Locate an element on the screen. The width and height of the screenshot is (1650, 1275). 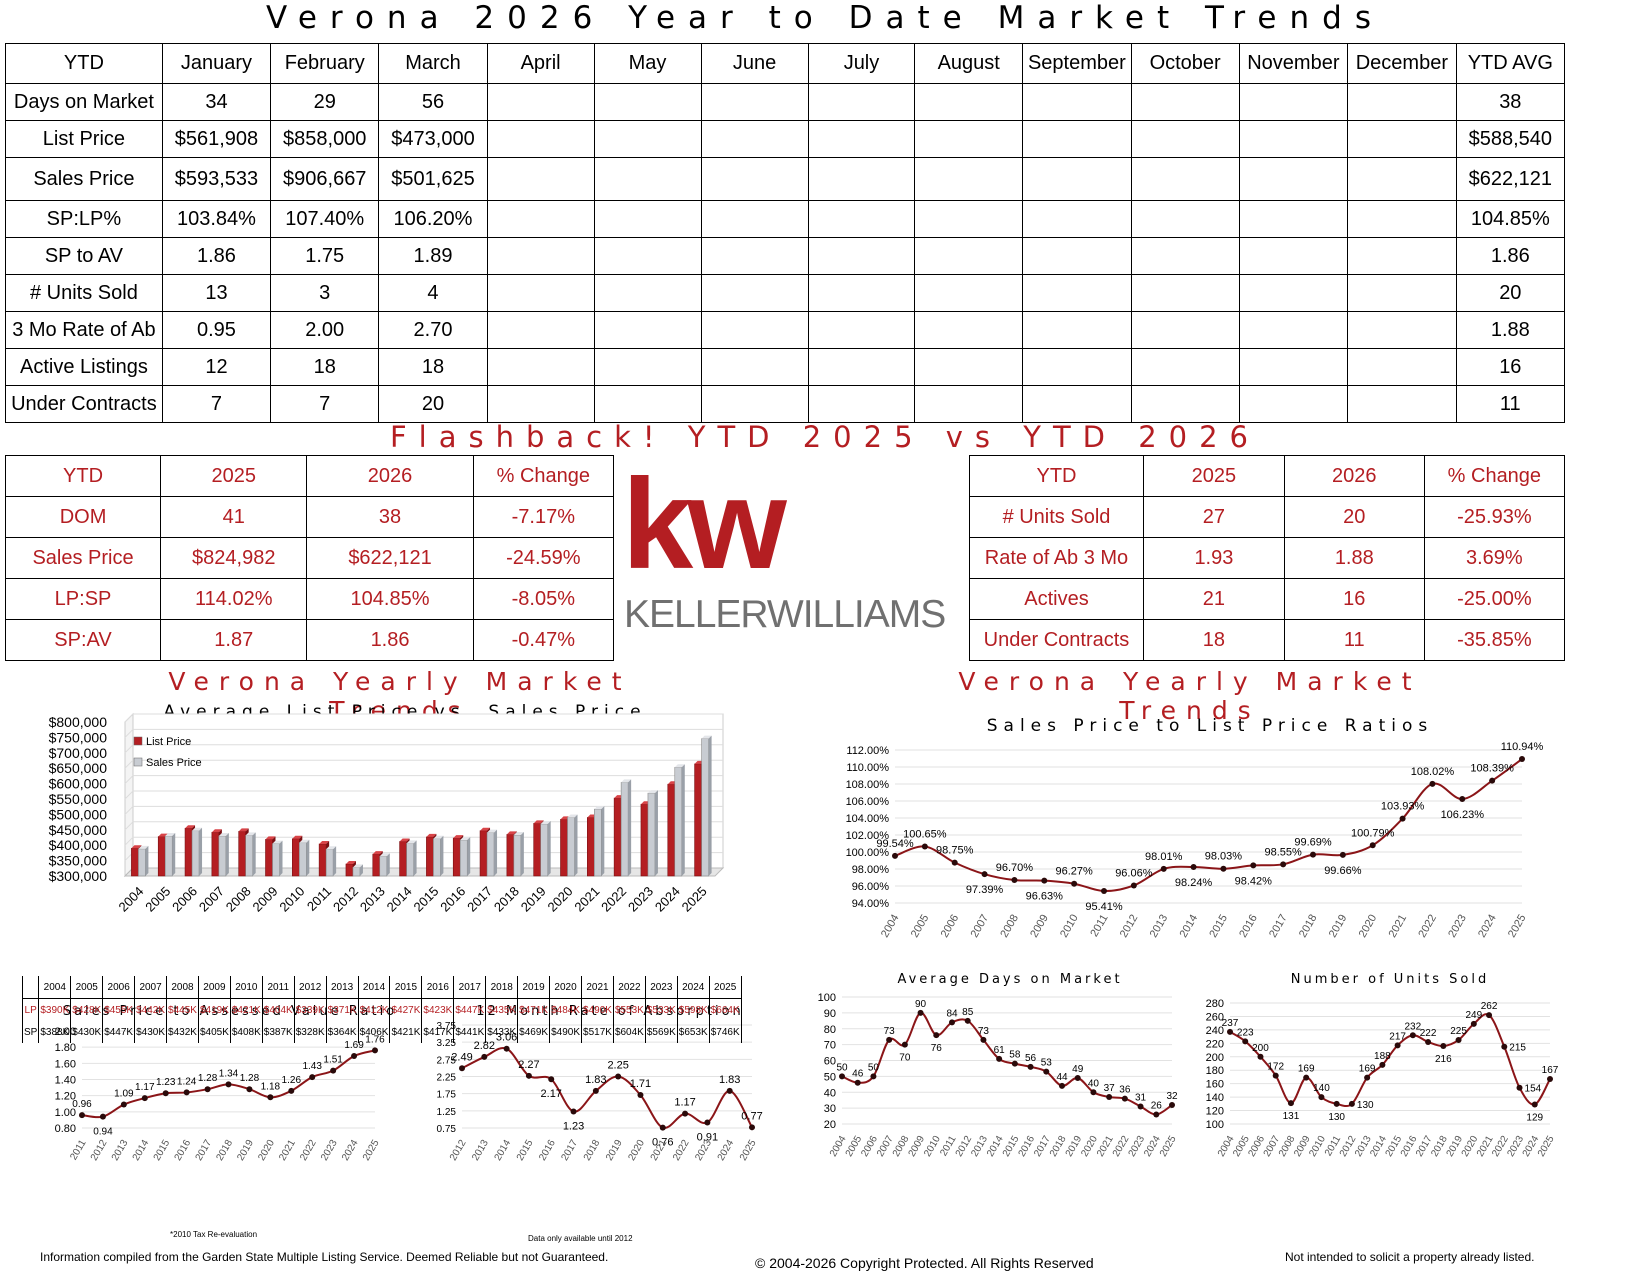
price-table-lp-cell: $471K is located at coordinates (534, 1009).